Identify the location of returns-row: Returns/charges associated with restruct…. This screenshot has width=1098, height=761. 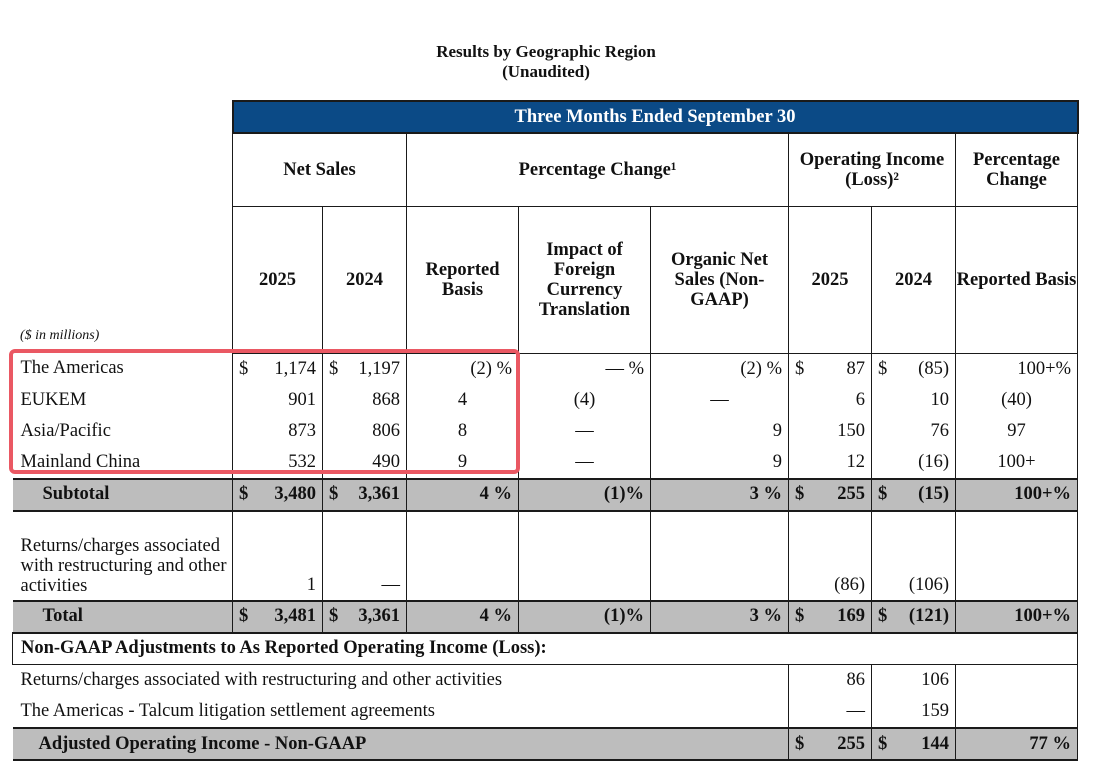
(545, 555).